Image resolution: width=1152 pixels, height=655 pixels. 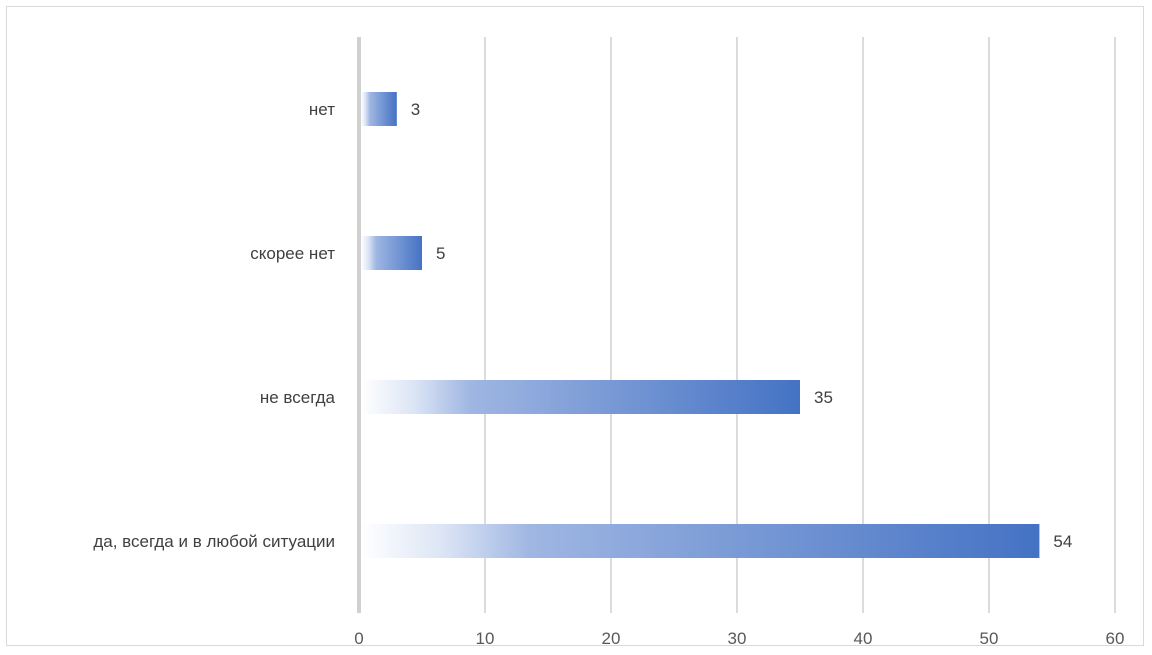 What do you see at coordinates (863, 638) in the screenshot?
I see `x-tick-label-40: 40` at bounding box center [863, 638].